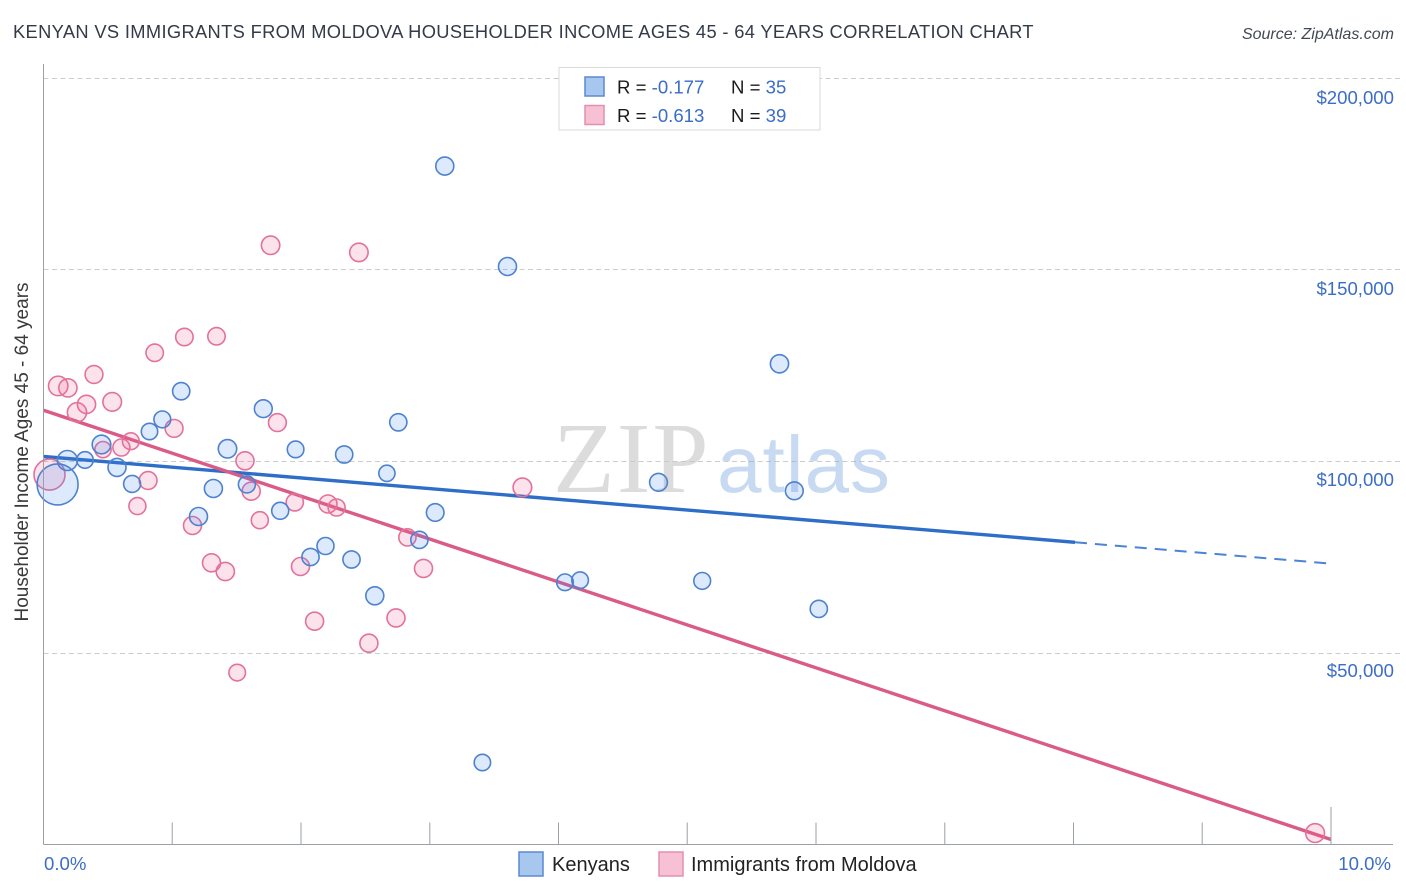 The image size is (1406, 892). I want to click on svg-text: 0.0%, so click(65, 863).